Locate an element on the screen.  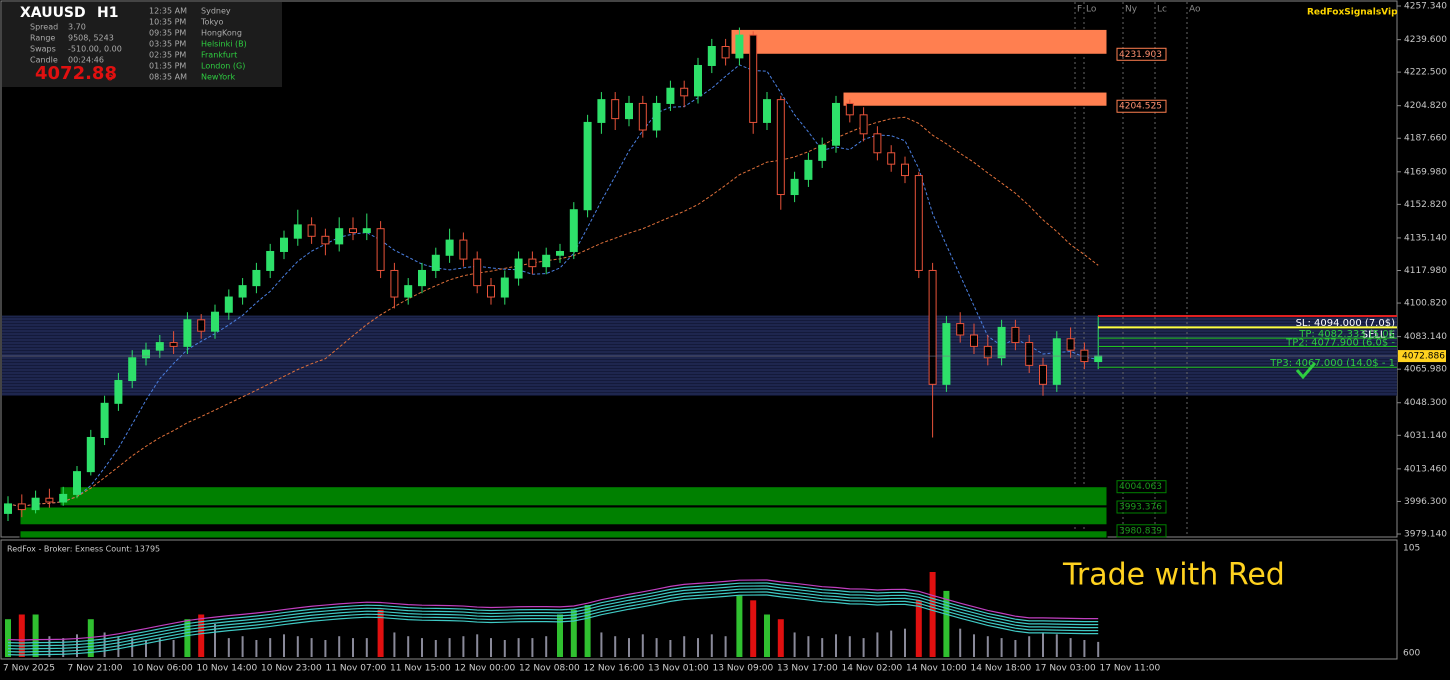
checkmark is located at coordinates (1306, 371).